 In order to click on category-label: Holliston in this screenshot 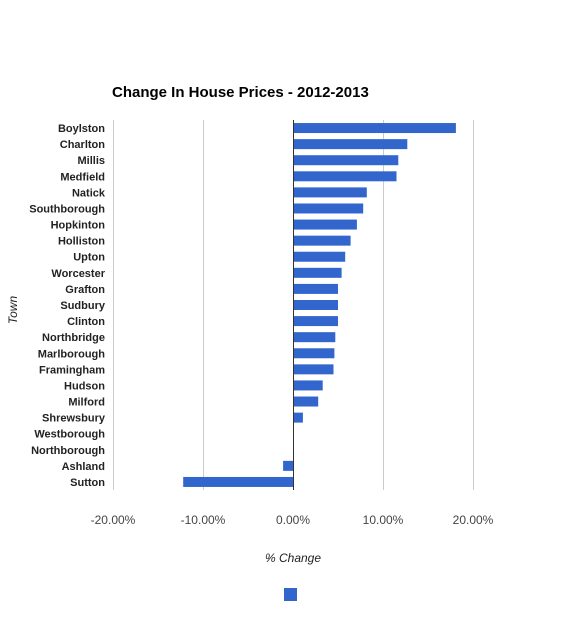, I will do `click(81, 242)`.